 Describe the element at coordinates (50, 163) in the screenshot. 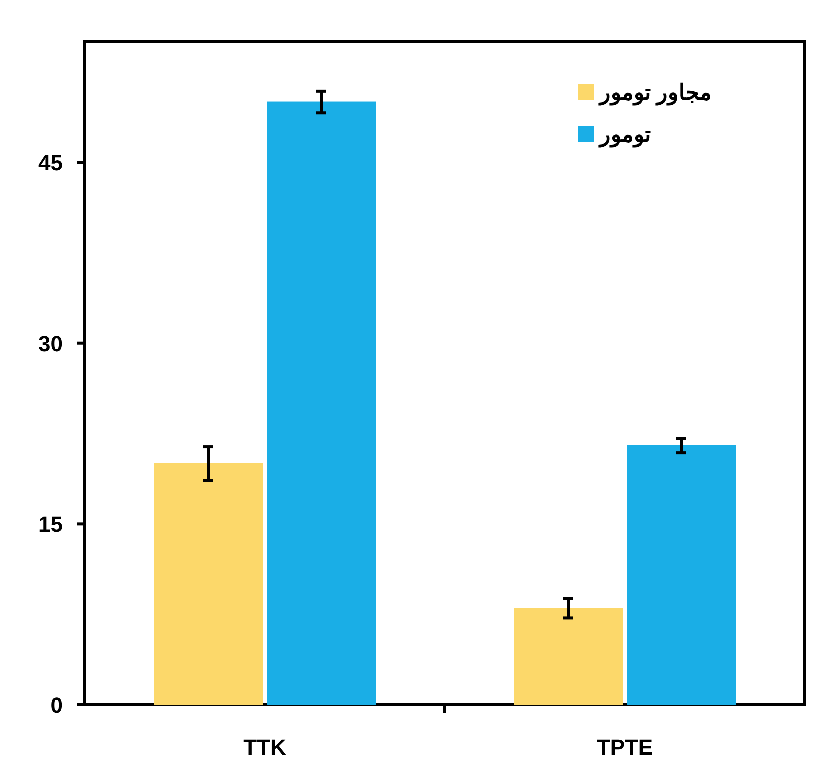

I see `y-tick-label: 45` at that location.